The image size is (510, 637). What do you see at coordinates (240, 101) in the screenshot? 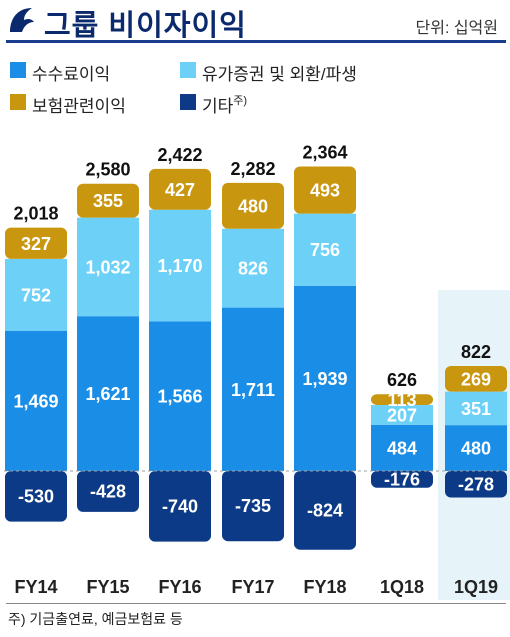
I see `legend-footnote-mark: 주)` at bounding box center [240, 101].